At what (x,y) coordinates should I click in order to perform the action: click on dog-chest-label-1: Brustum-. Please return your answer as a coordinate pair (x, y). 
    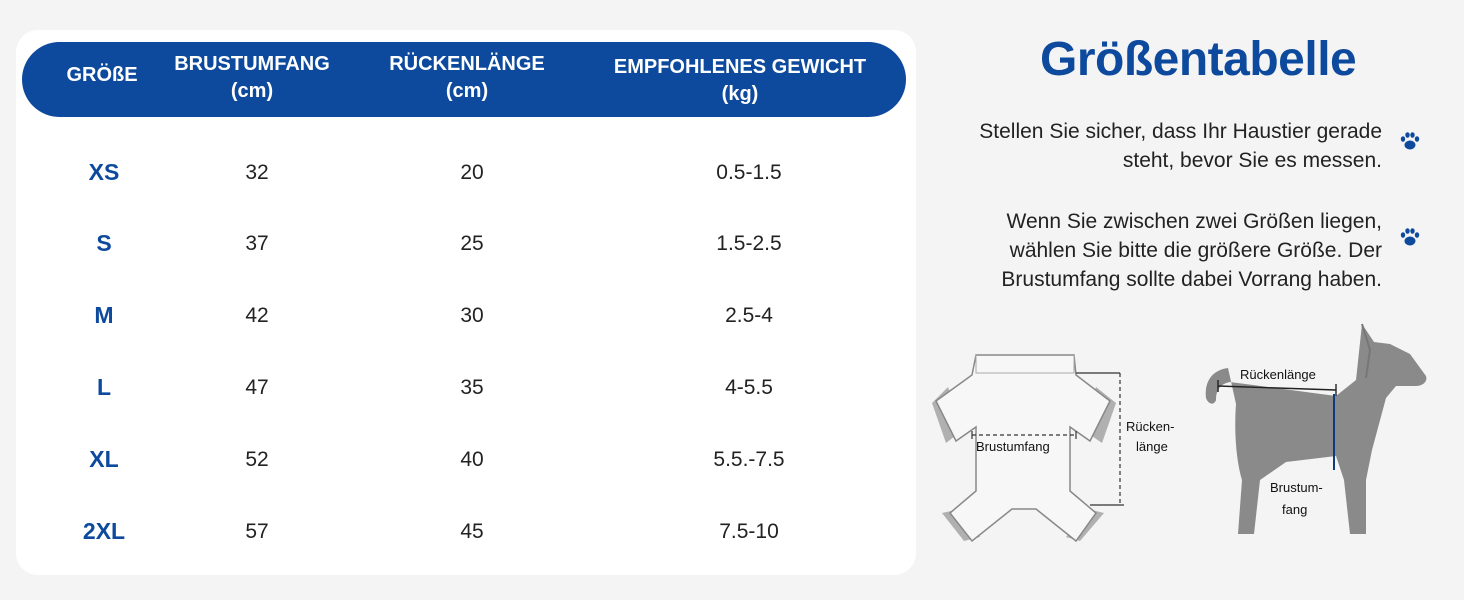
    Looking at the image, I should click on (1296, 487).